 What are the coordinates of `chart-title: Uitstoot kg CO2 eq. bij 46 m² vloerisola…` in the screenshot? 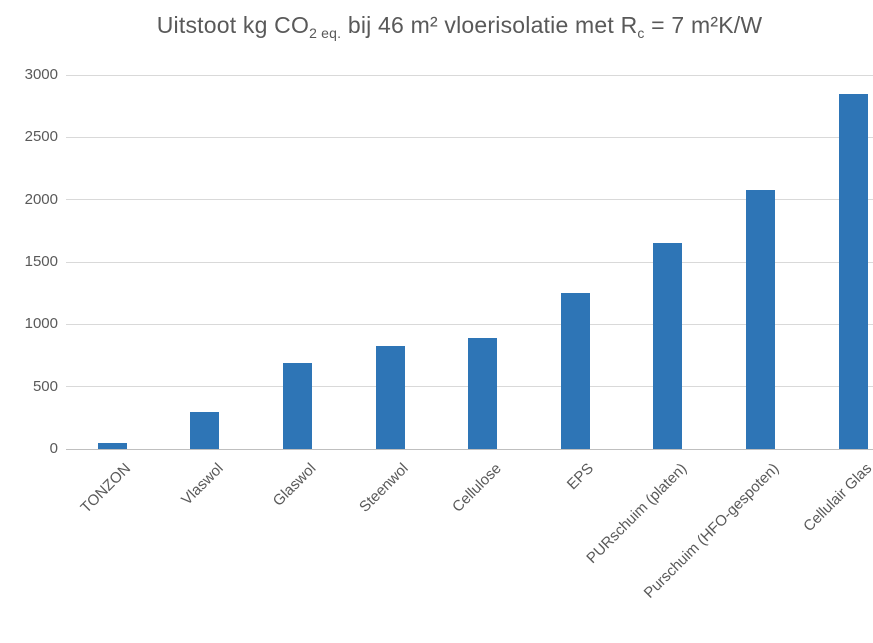 It's located at (436, 26).